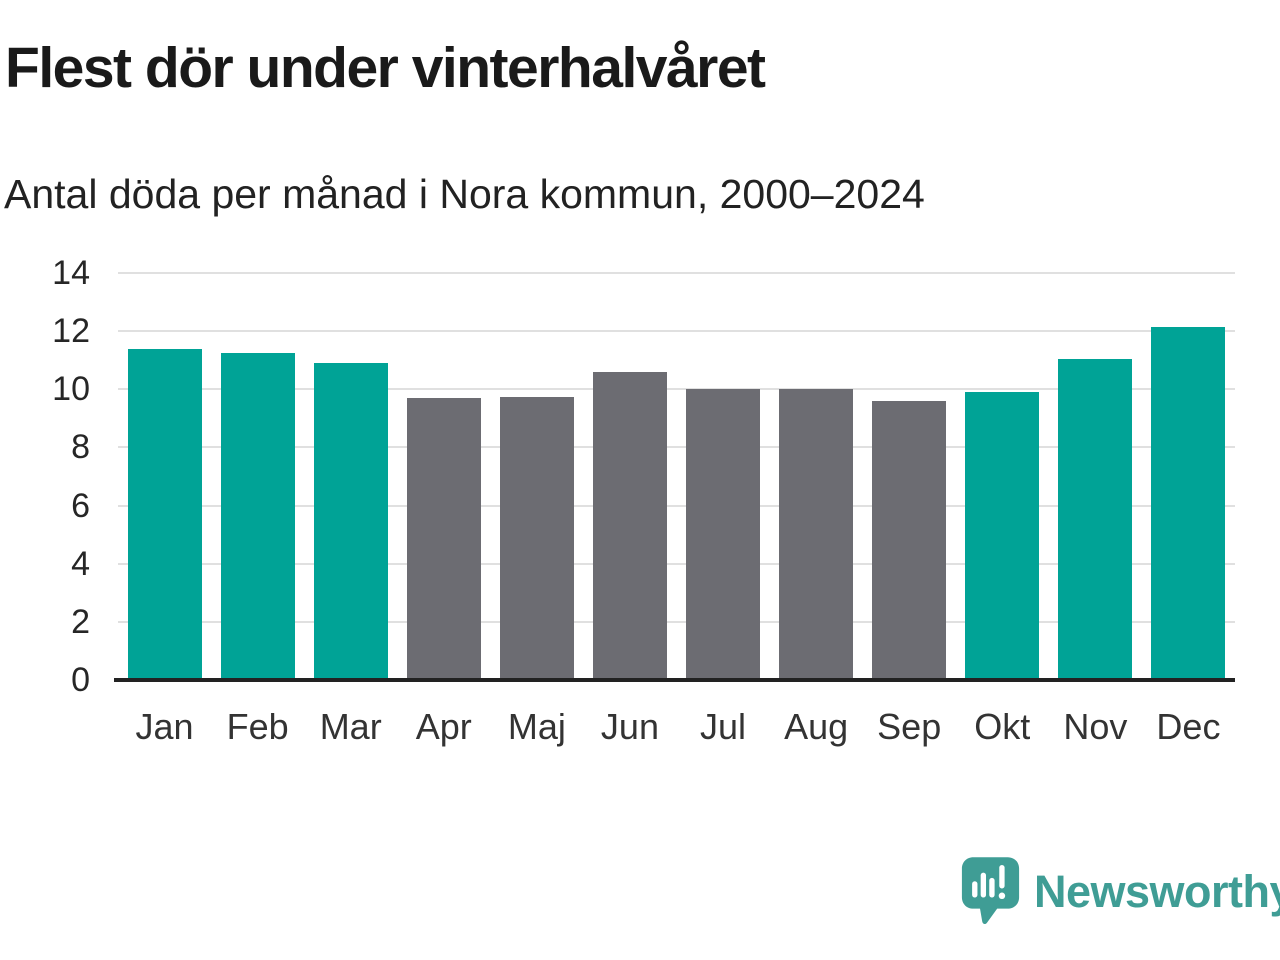 This screenshot has width=1280, height=960. What do you see at coordinates (385, 68) in the screenshot?
I see `chart-title: Flest dör under vinterhalvåret` at bounding box center [385, 68].